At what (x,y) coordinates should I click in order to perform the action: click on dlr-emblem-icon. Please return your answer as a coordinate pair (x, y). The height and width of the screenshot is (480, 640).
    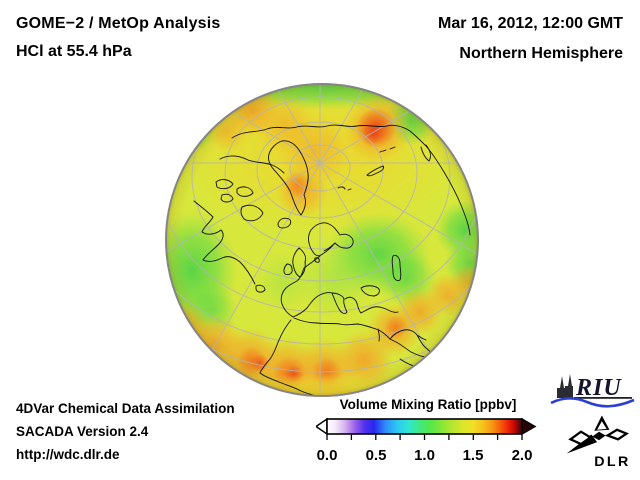
    Looking at the image, I should click on (597, 434).